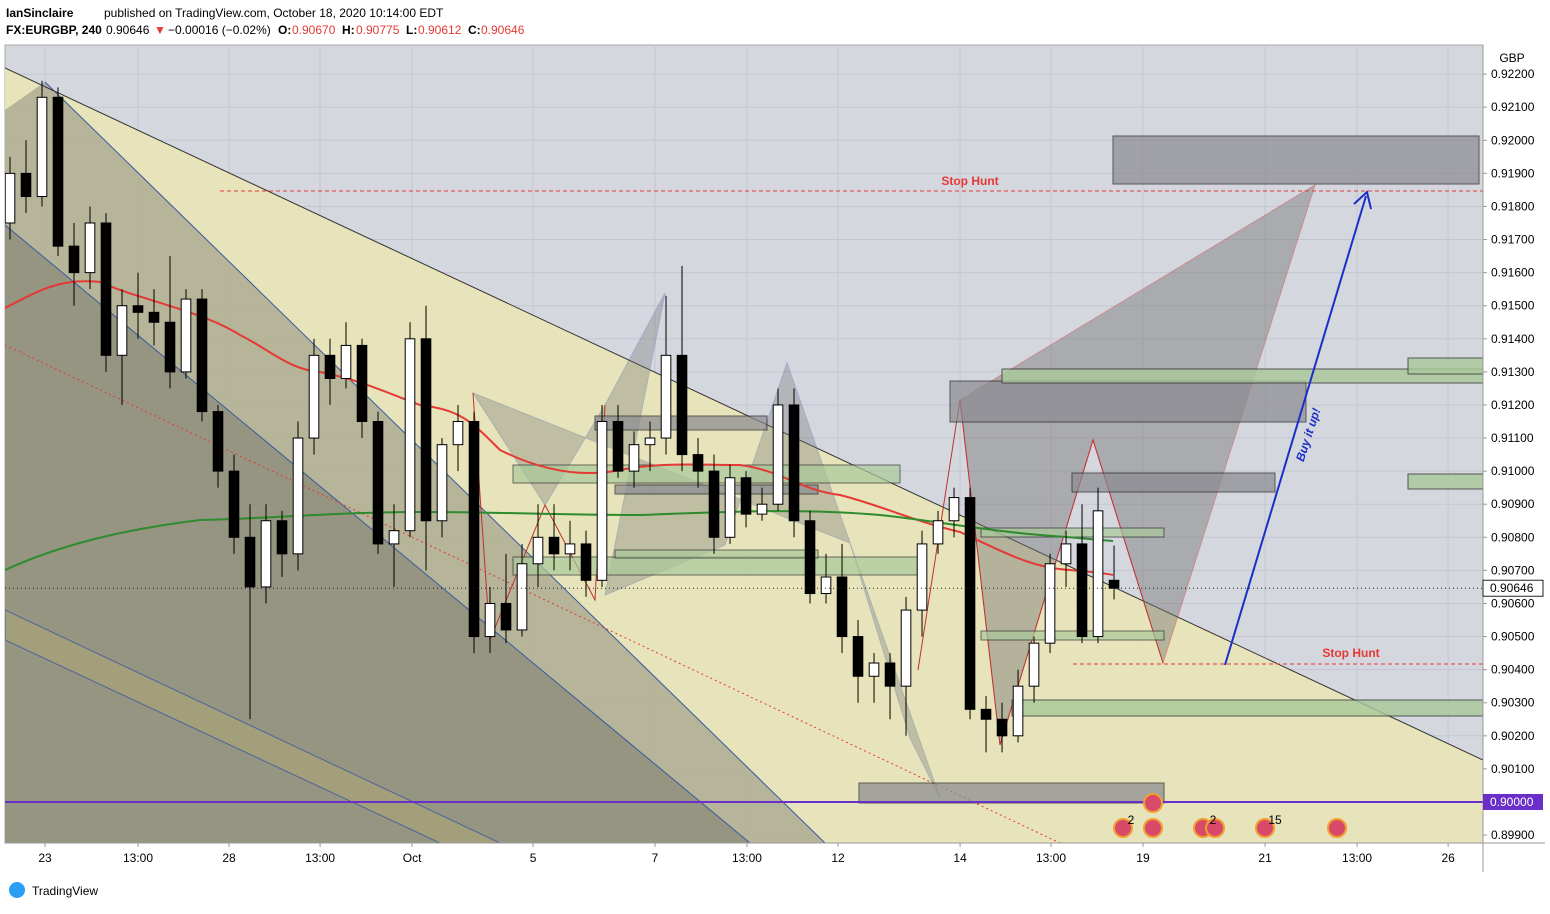  What do you see at coordinates (503, 30) in the screenshot?
I see `c: 0.90646` at bounding box center [503, 30].